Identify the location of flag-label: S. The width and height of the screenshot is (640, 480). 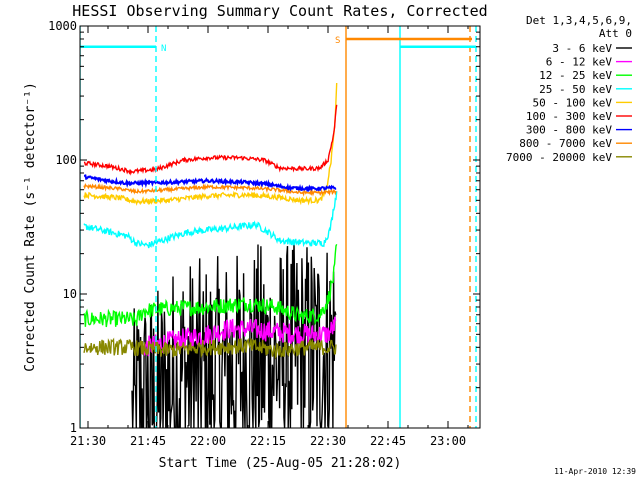
(337, 41).